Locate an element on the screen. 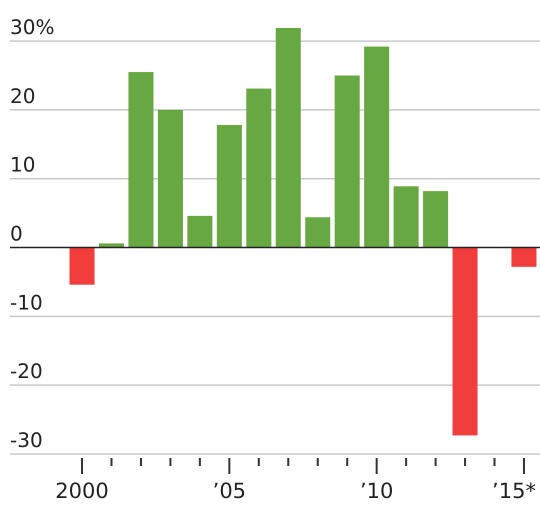 The width and height of the screenshot is (540, 508). y-tick-label: -10 is located at coordinates (26, 302).